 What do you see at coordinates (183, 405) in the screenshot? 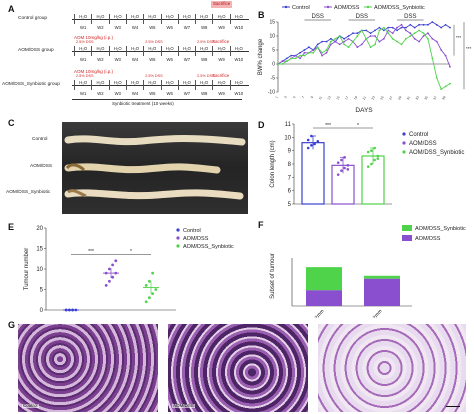
I see `histology-label-aomdss: AOM/DSS` at bounding box center [183, 405].